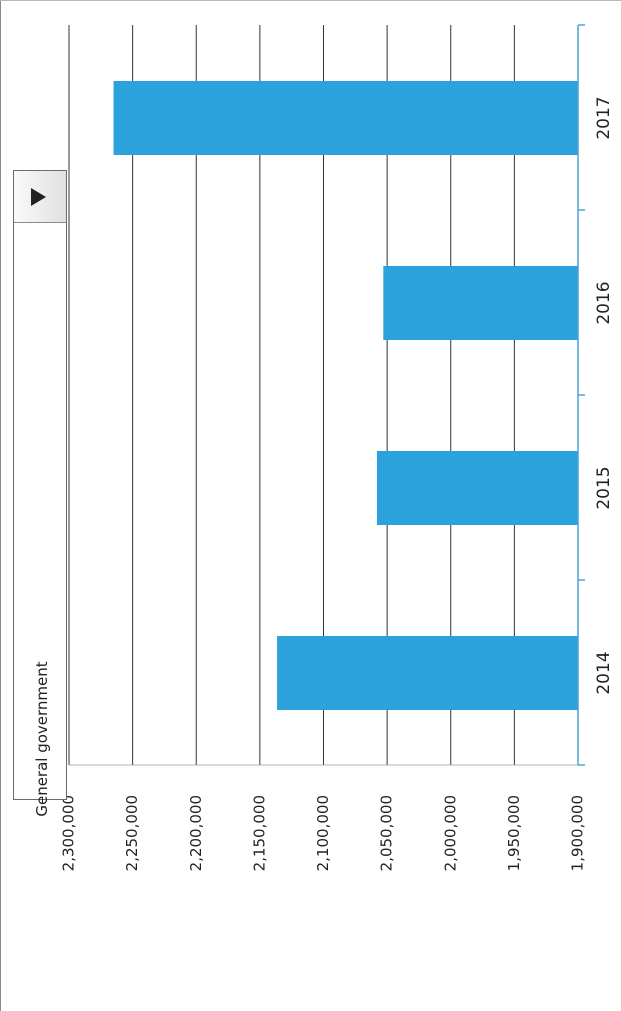 The width and height of the screenshot is (621, 1011). Describe the element at coordinates (604, 395) in the screenshot. I see `category-axis-labels: 2014 2015 2016 2017` at that location.